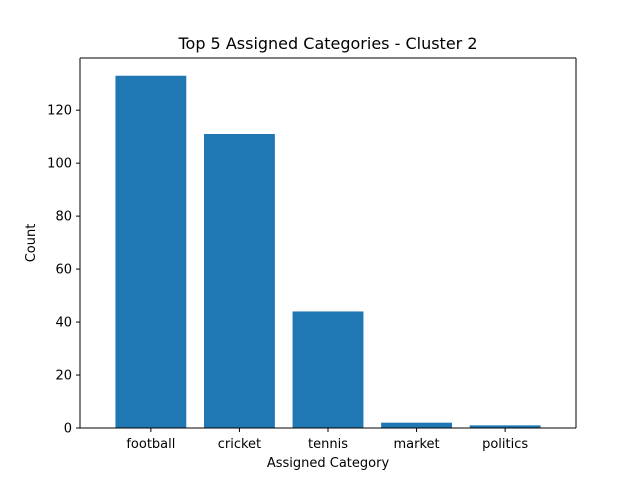 The height and width of the screenshot is (480, 640). What do you see at coordinates (328, 463) in the screenshot?
I see `x-axis-label: Assigned Category` at bounding box center [328, 463].